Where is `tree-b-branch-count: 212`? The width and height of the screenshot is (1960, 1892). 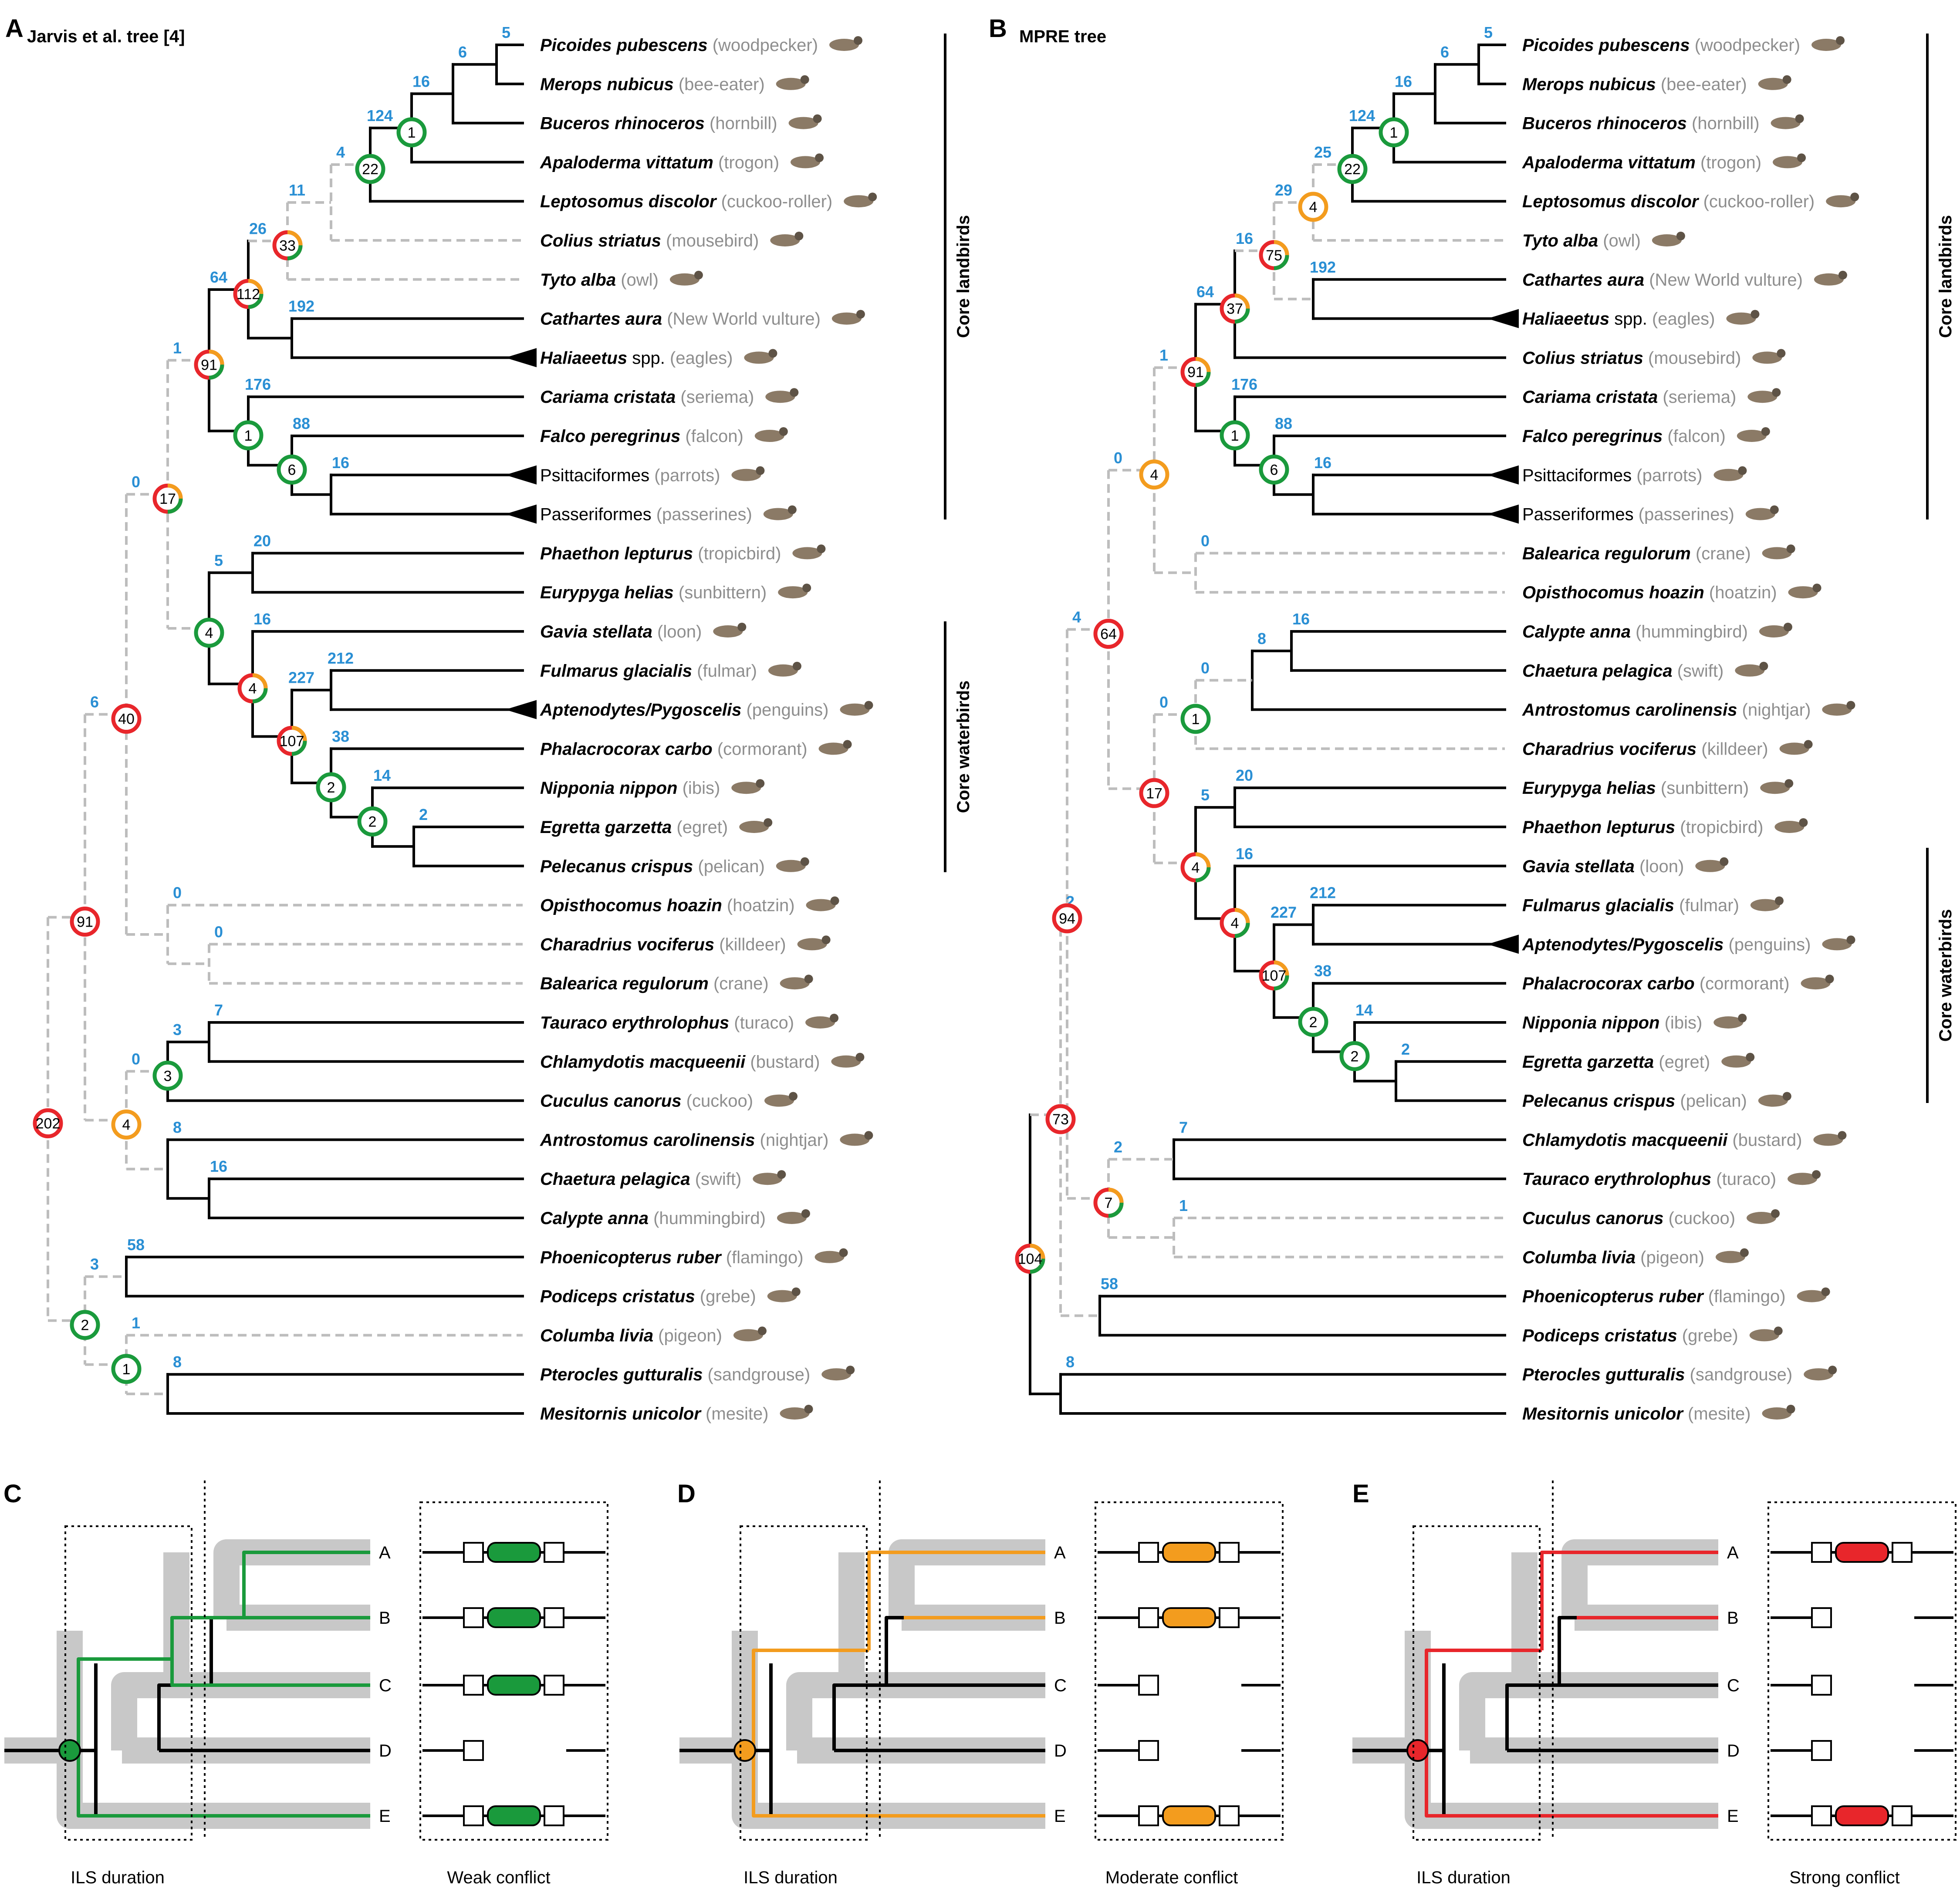
tree-b-branch-count: 212 is located at coordinates (1323, 893).